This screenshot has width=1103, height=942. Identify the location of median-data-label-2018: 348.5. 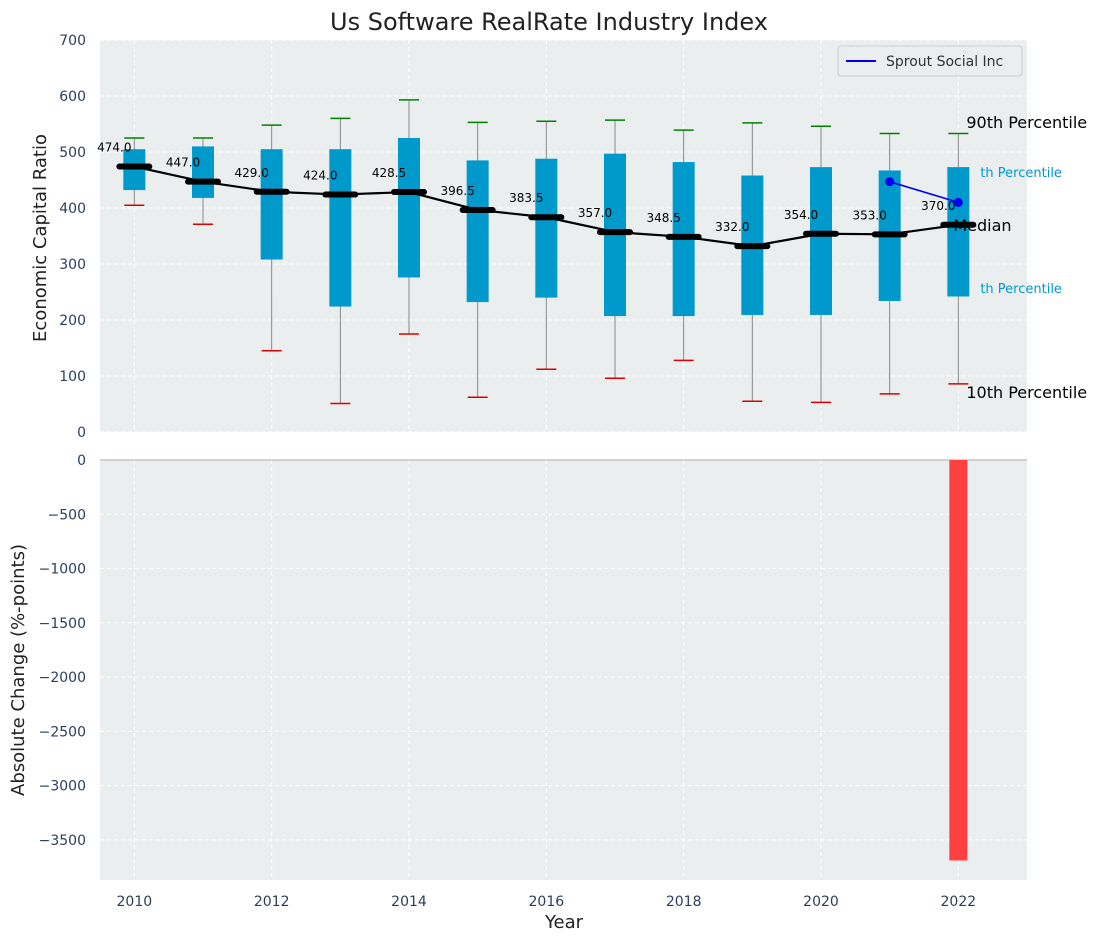
(663, 218).